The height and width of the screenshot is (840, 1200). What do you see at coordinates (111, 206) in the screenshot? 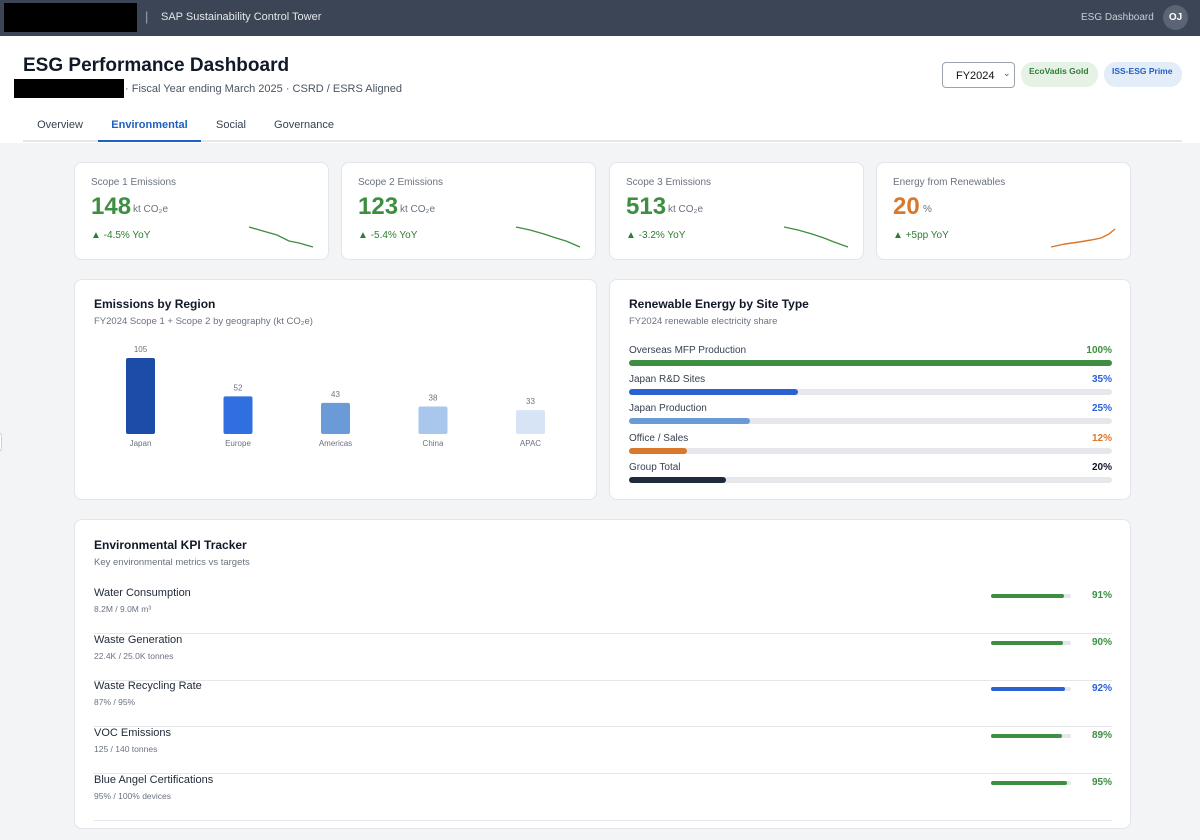
I see `kpi-value: 148` at bounding box center [111, 206].